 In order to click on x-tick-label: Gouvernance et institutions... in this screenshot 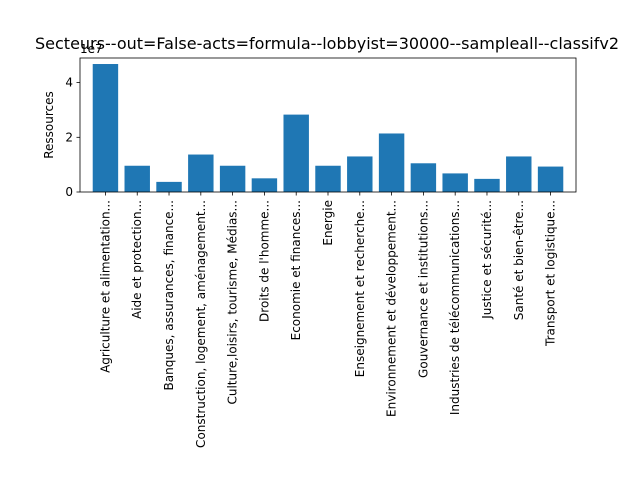, I will do `click(423, 289)`.